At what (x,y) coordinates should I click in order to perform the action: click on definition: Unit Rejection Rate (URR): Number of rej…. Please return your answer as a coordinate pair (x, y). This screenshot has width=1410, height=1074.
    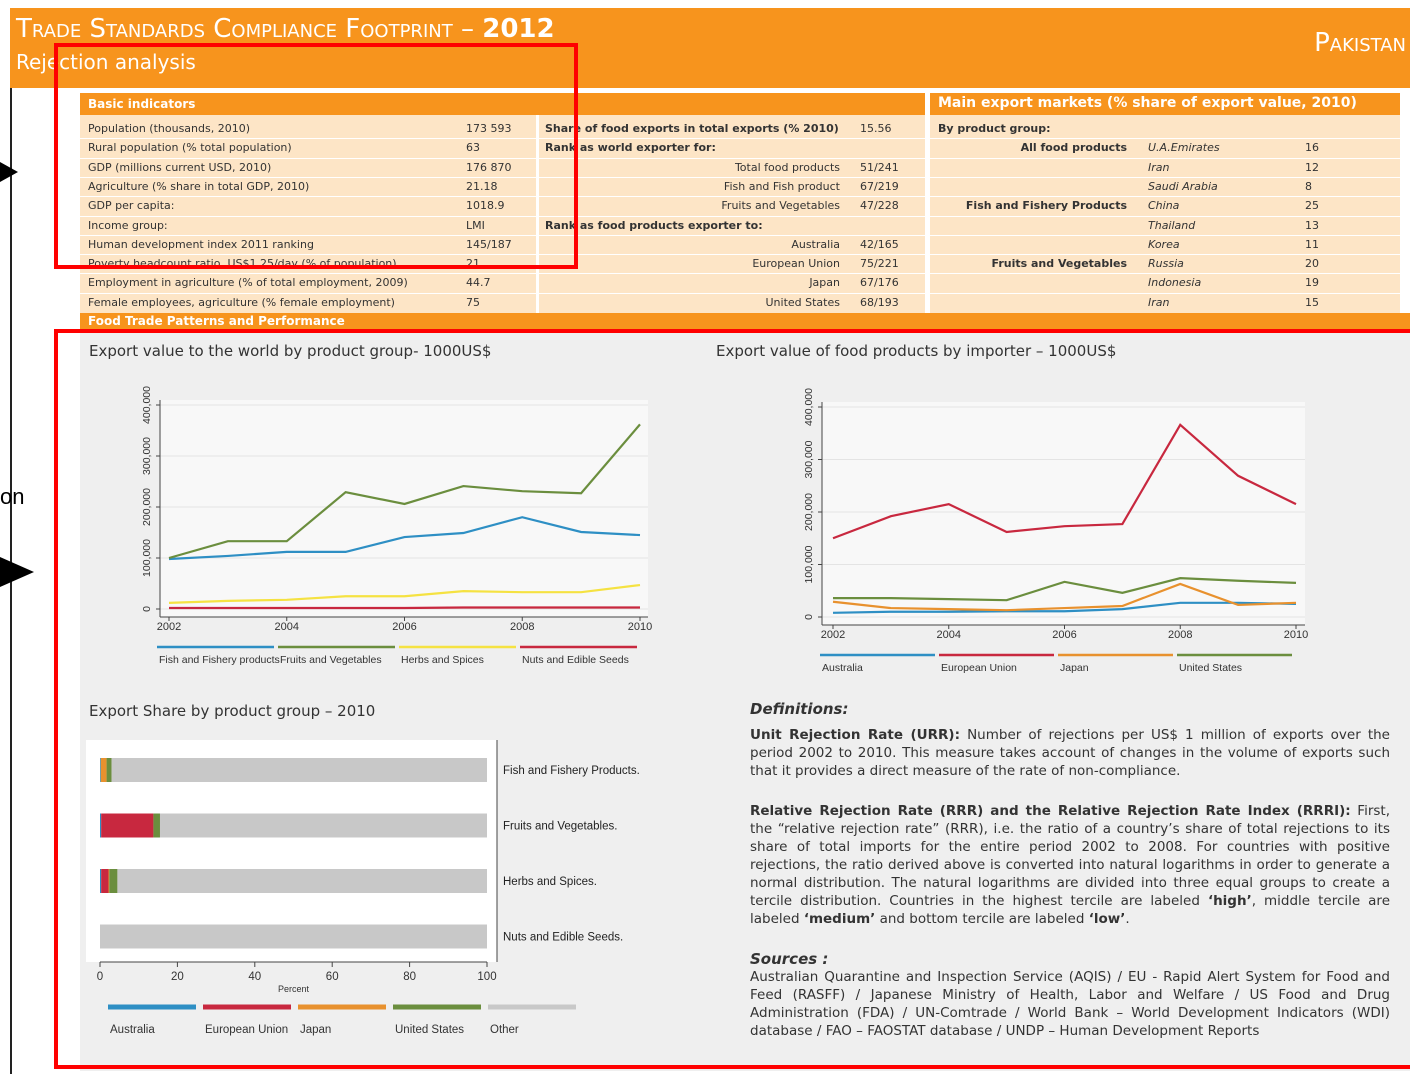
    Looking at the image, I should click on (1070, 753).